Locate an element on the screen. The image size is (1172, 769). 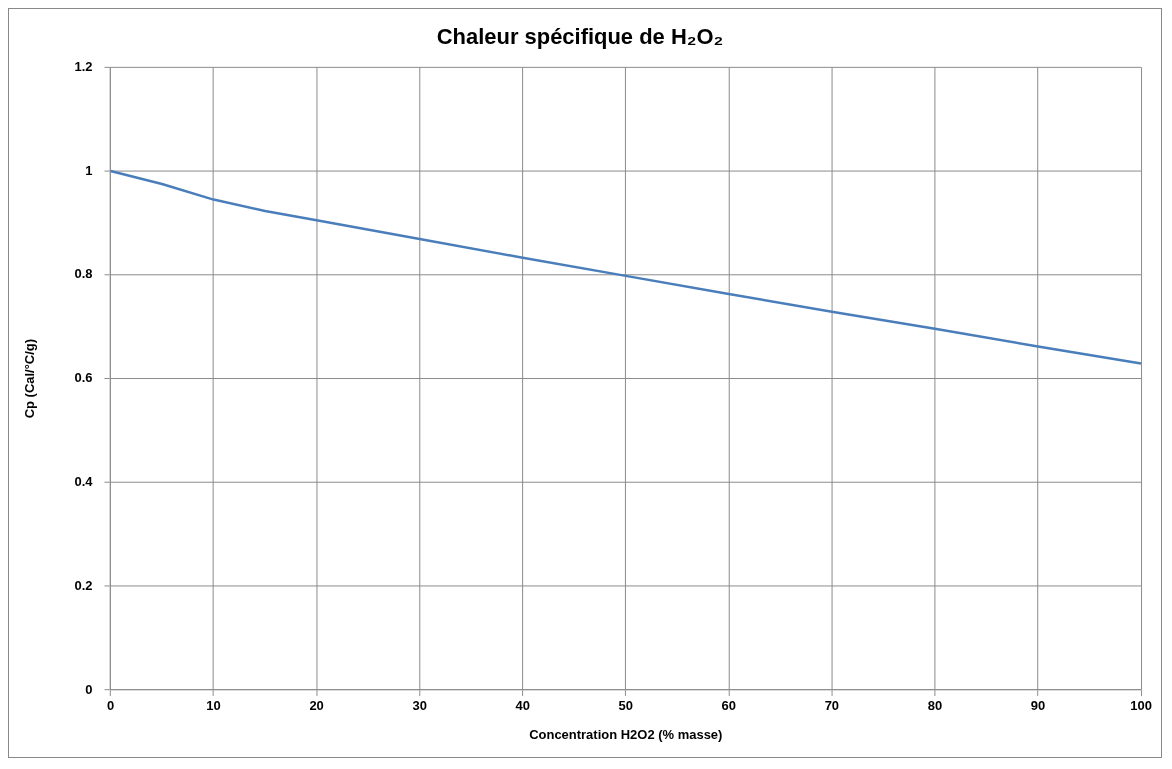
x-tick-label: 40 is located at coordinates (522, 706).